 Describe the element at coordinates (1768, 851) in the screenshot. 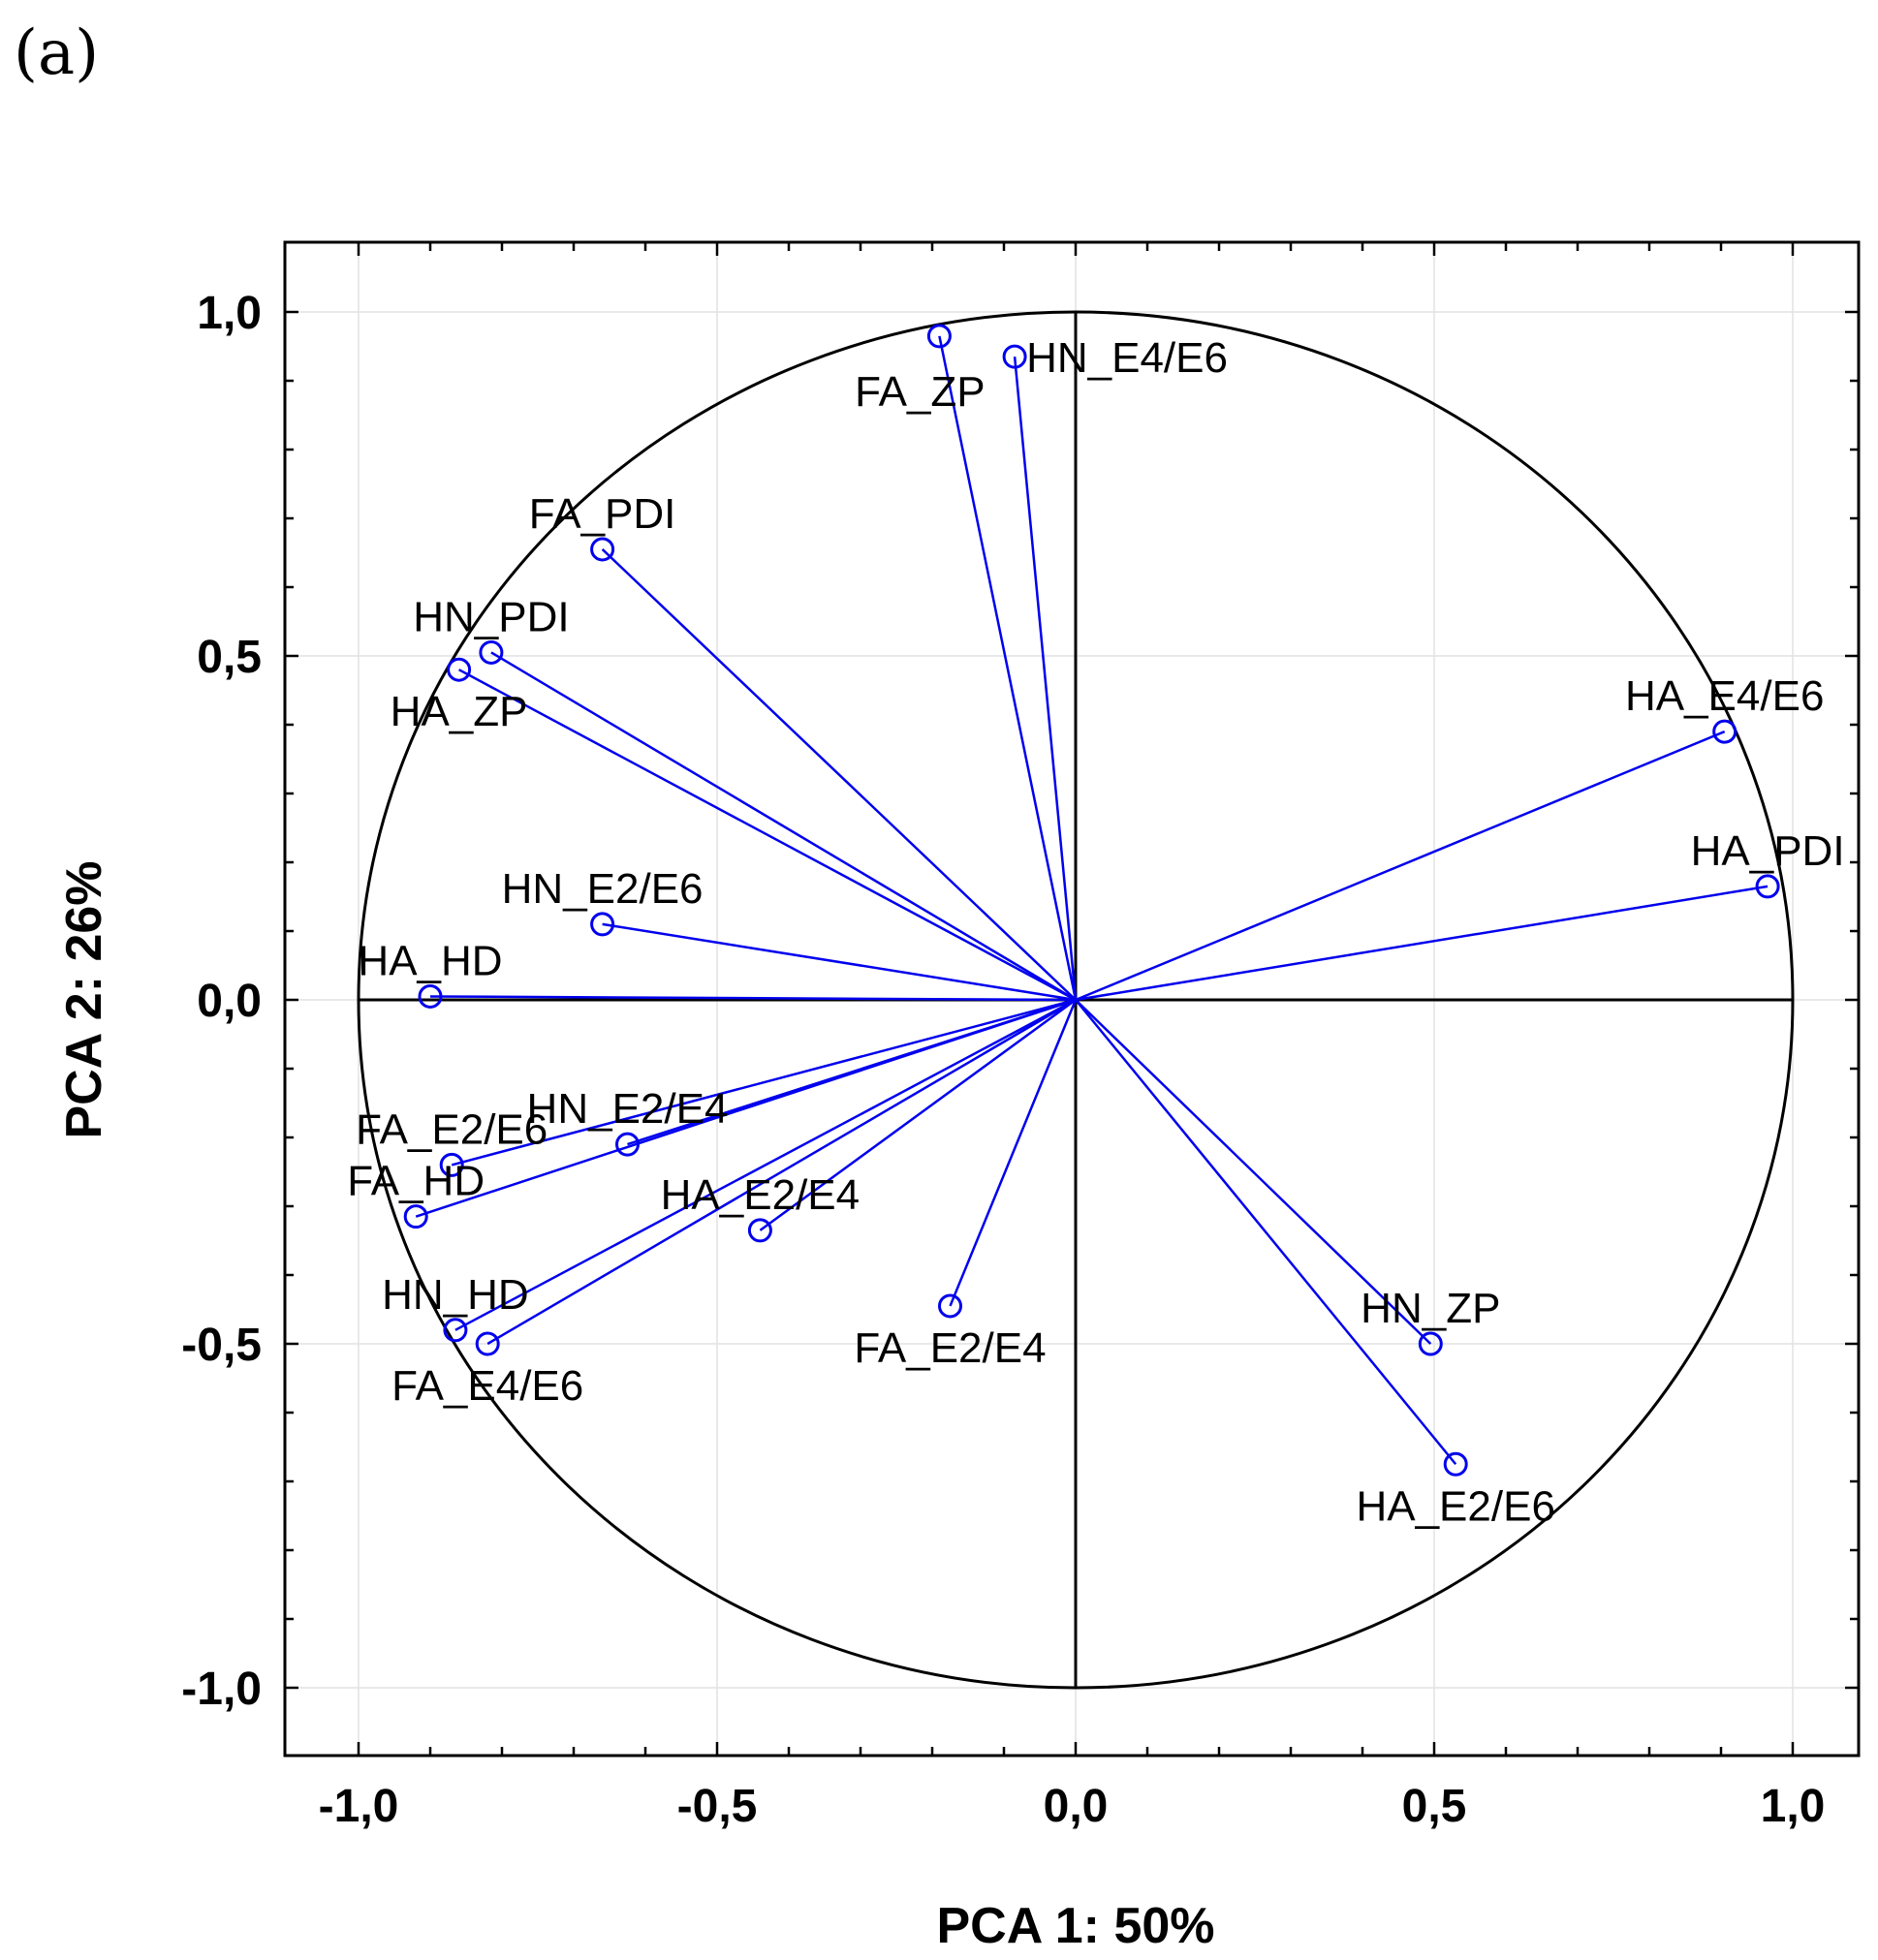

I see `variable-label: HA_PDI` at that location.